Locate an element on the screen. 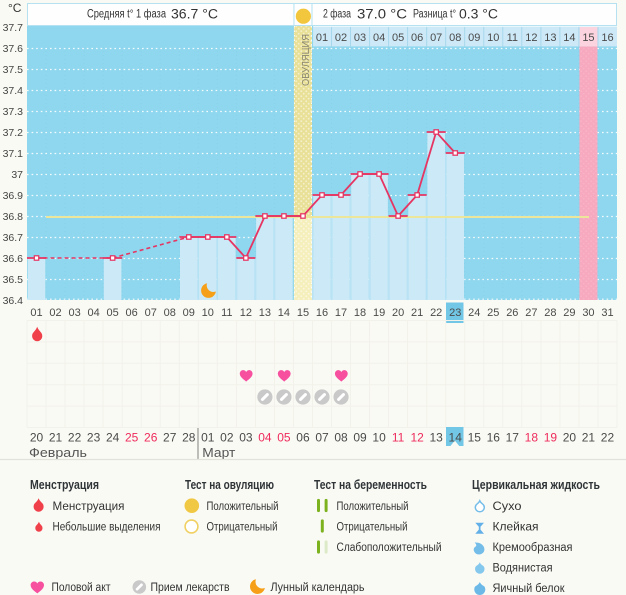 The width and height of the screenshot is (626, 595). svg-text: 37.1 is located at coordinates (13, 154).